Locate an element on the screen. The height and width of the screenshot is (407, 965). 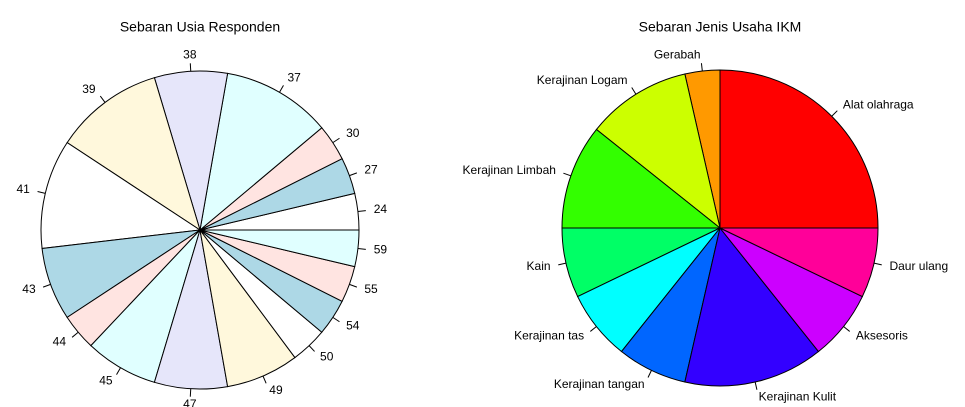
slice-label: 44 is located at coordinates (60, 342).